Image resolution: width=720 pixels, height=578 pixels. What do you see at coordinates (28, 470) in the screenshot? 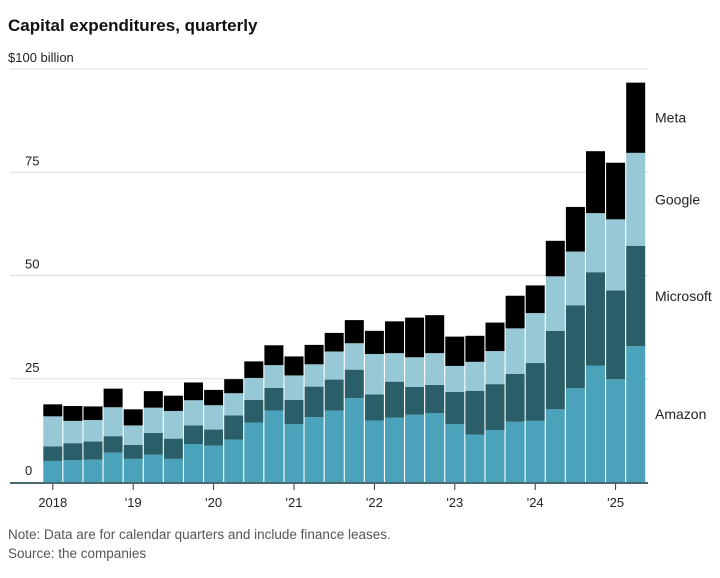
I see `y-tick-label: 0` at bounding box center [28, 470].